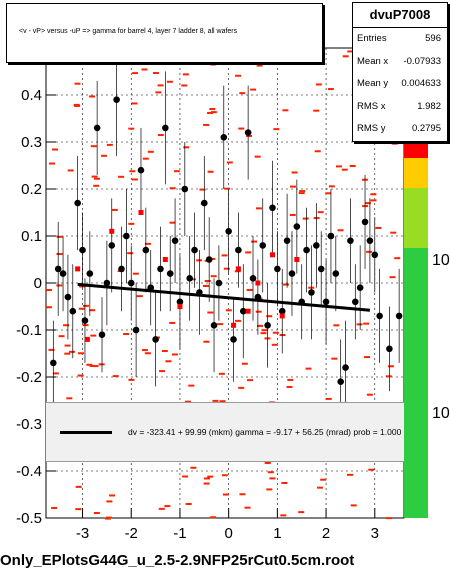  What do you see at coordinates (179, 533) in the screenshot?
I see `x-tick-label: -1` at bounding box center [179, 533].